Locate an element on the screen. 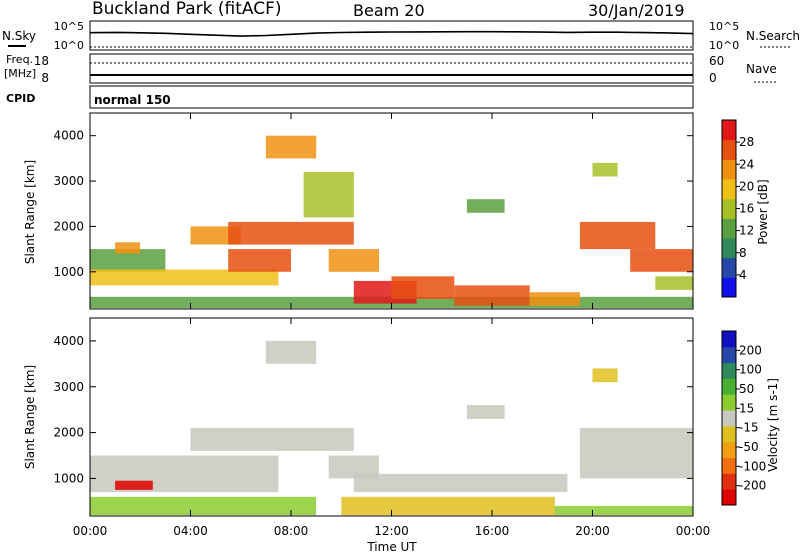  xtick-label-6: 00:00 is located at coordinates (693, 531).